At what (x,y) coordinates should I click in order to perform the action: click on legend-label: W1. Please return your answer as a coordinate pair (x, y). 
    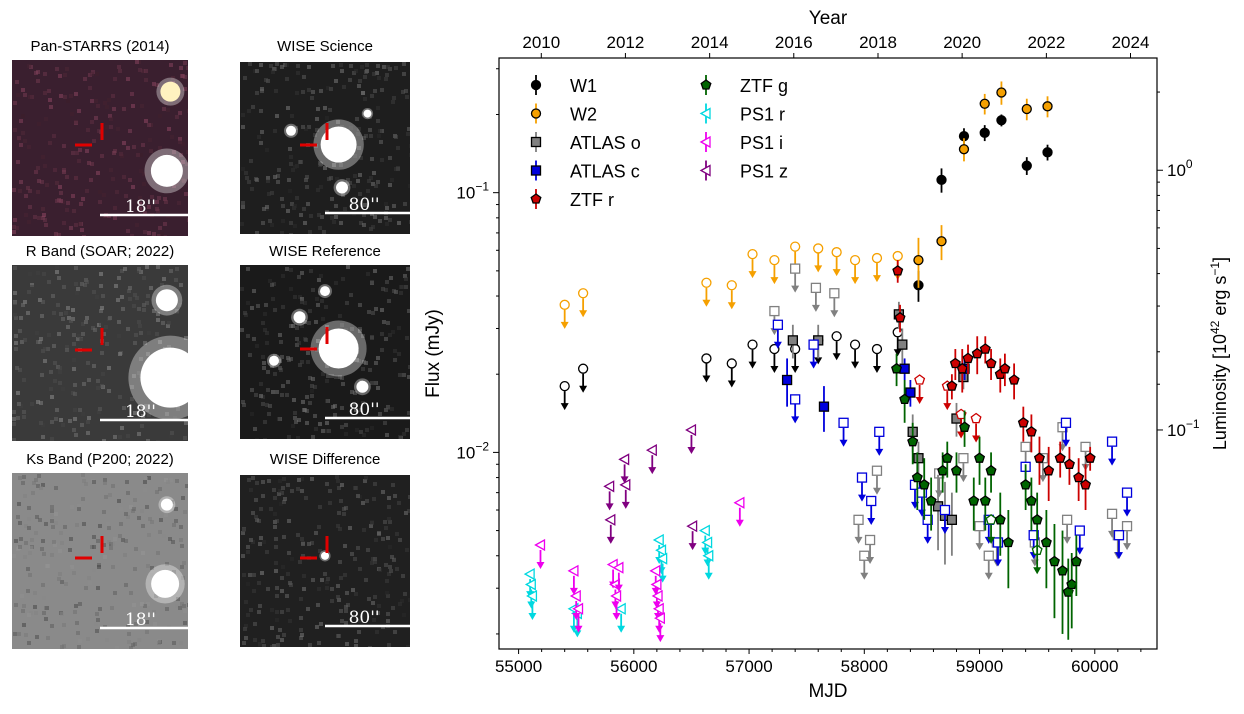
    Looking at the image, I should click on (583, 86).